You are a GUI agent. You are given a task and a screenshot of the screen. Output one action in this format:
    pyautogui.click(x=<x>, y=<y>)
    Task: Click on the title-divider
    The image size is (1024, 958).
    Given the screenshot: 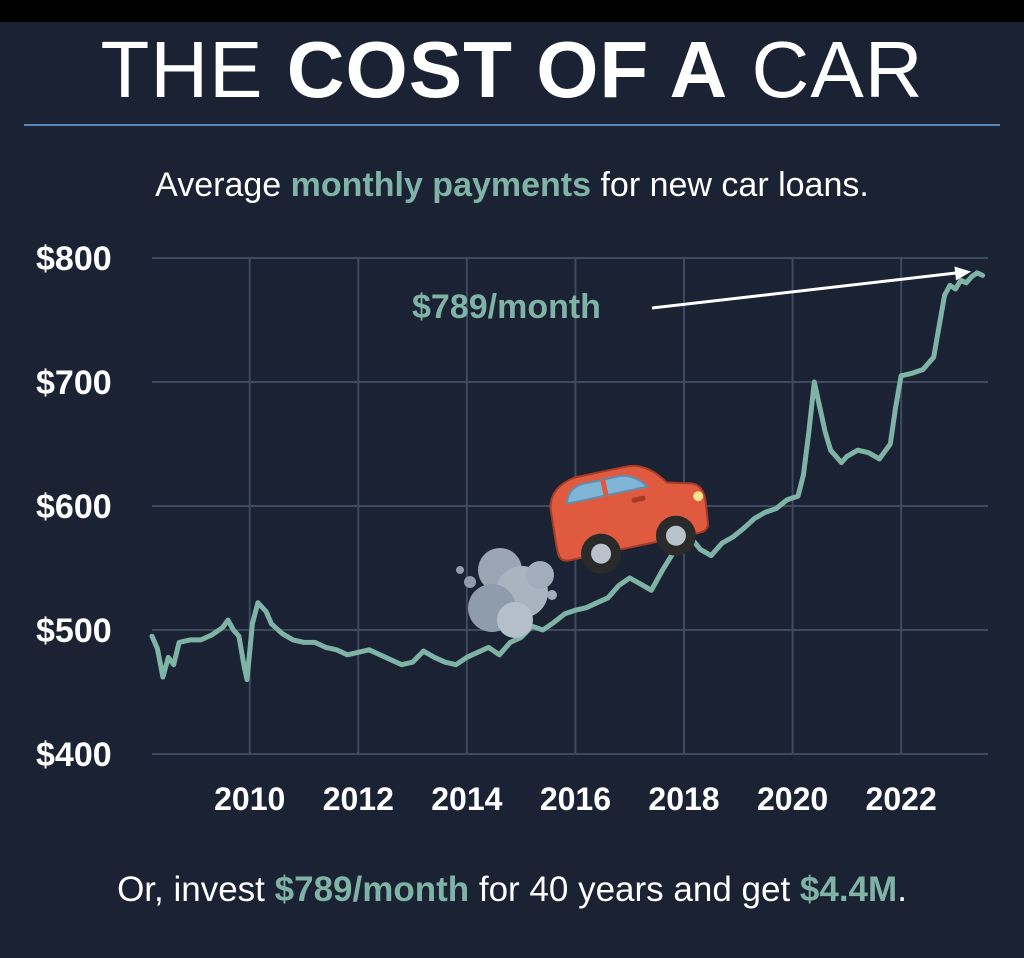 What is the action you would take?
    pyautogui.click(x=512, y=125)
    